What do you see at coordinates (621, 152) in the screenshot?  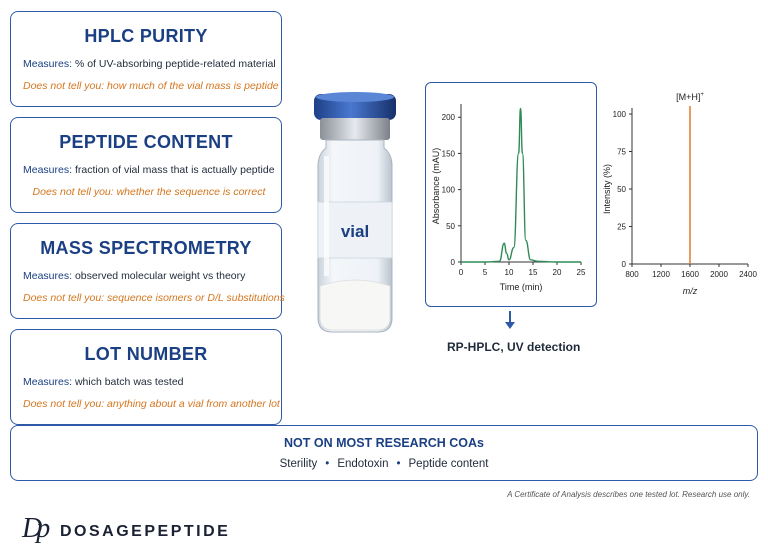 I see `y-tick-label: 75` at bounding box center [621, 152].